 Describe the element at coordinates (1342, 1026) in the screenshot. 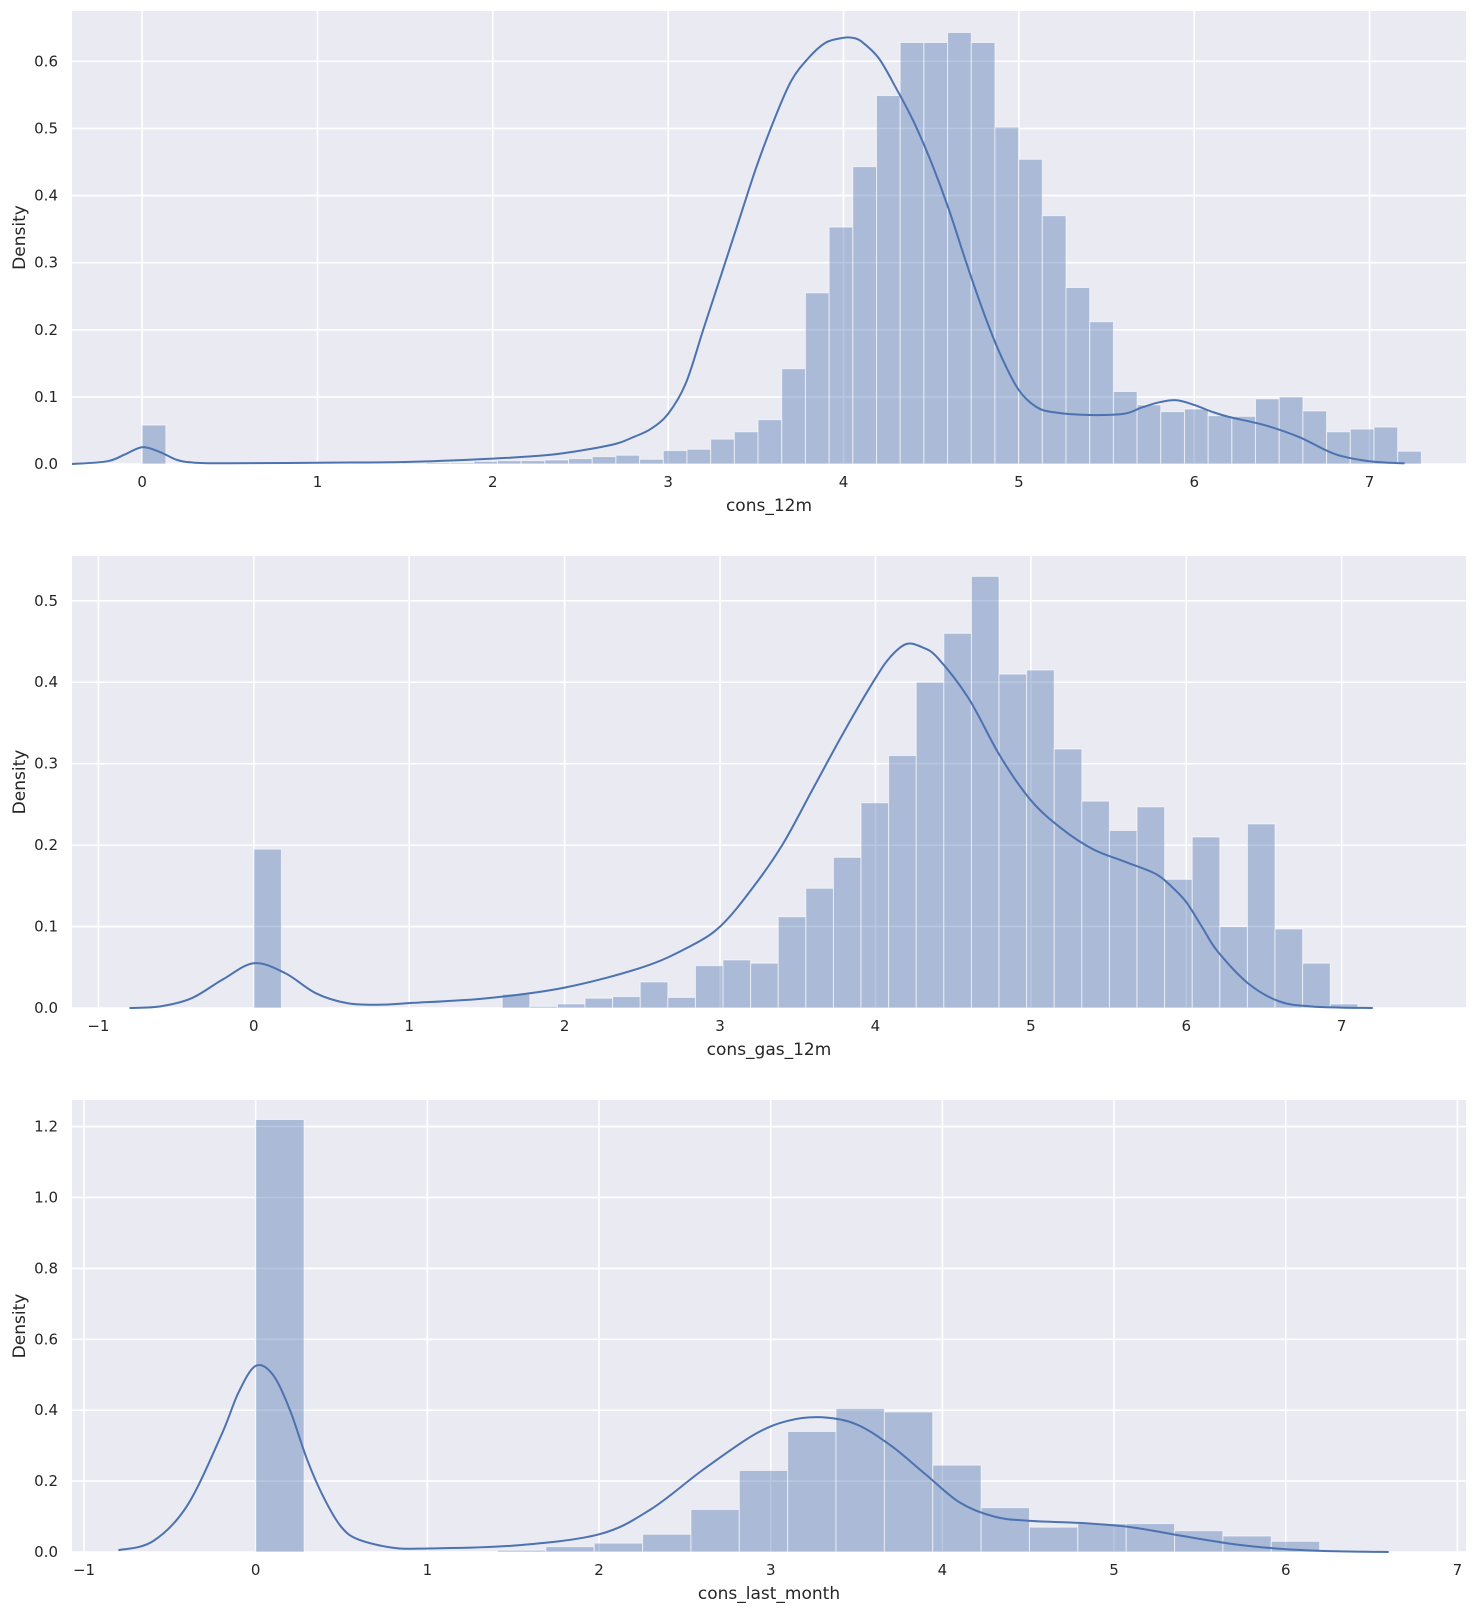

I see `x-tick-label: 7` at that location.